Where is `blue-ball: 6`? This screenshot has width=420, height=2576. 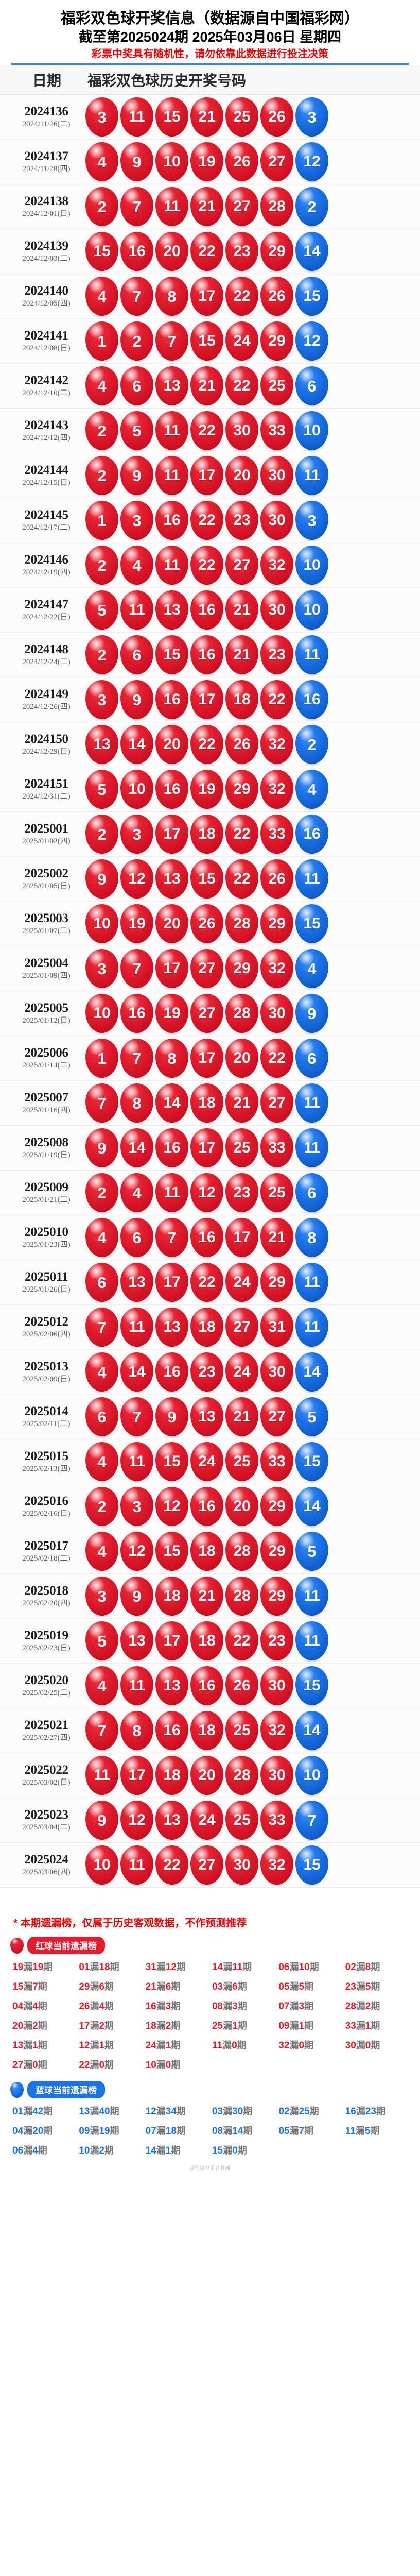
blue-ball: 6 is located at coordinates (311, 387).